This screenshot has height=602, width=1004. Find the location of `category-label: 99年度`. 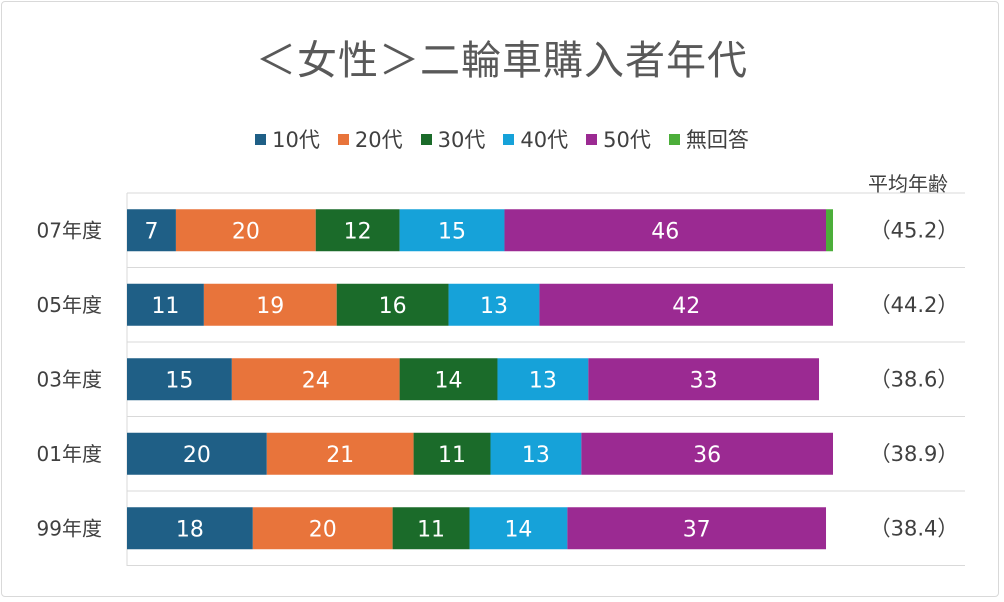

category-label: 99年度 is located at coordinates (69, 528).